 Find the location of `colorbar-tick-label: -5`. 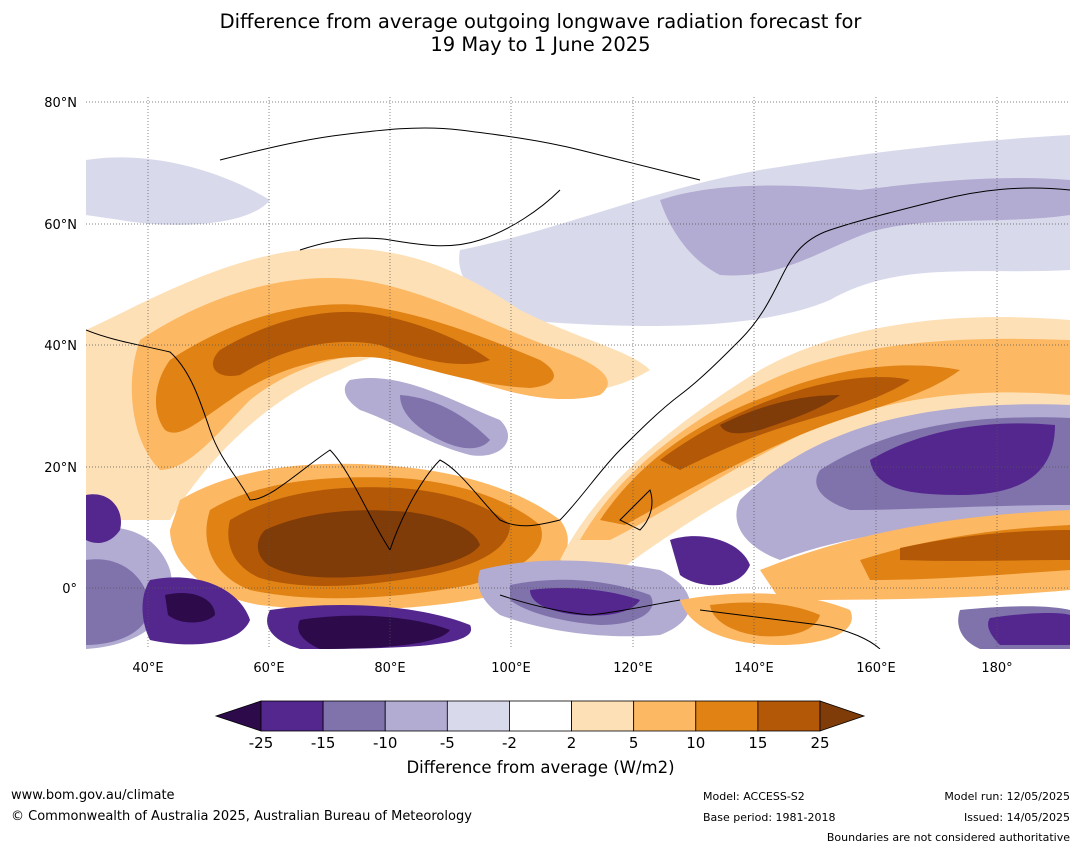

colorbar-tick-label: -5 is located at coordinates (447, 743).